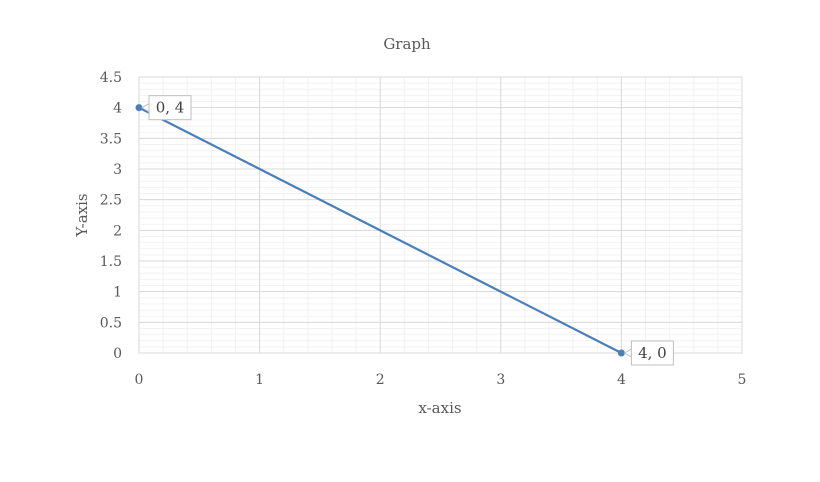 The image size is (820, 482). What do you see at coordinates (407, 44) in the screenshot?
I see `chart-title: Graph` at bounding box center [407, 44].